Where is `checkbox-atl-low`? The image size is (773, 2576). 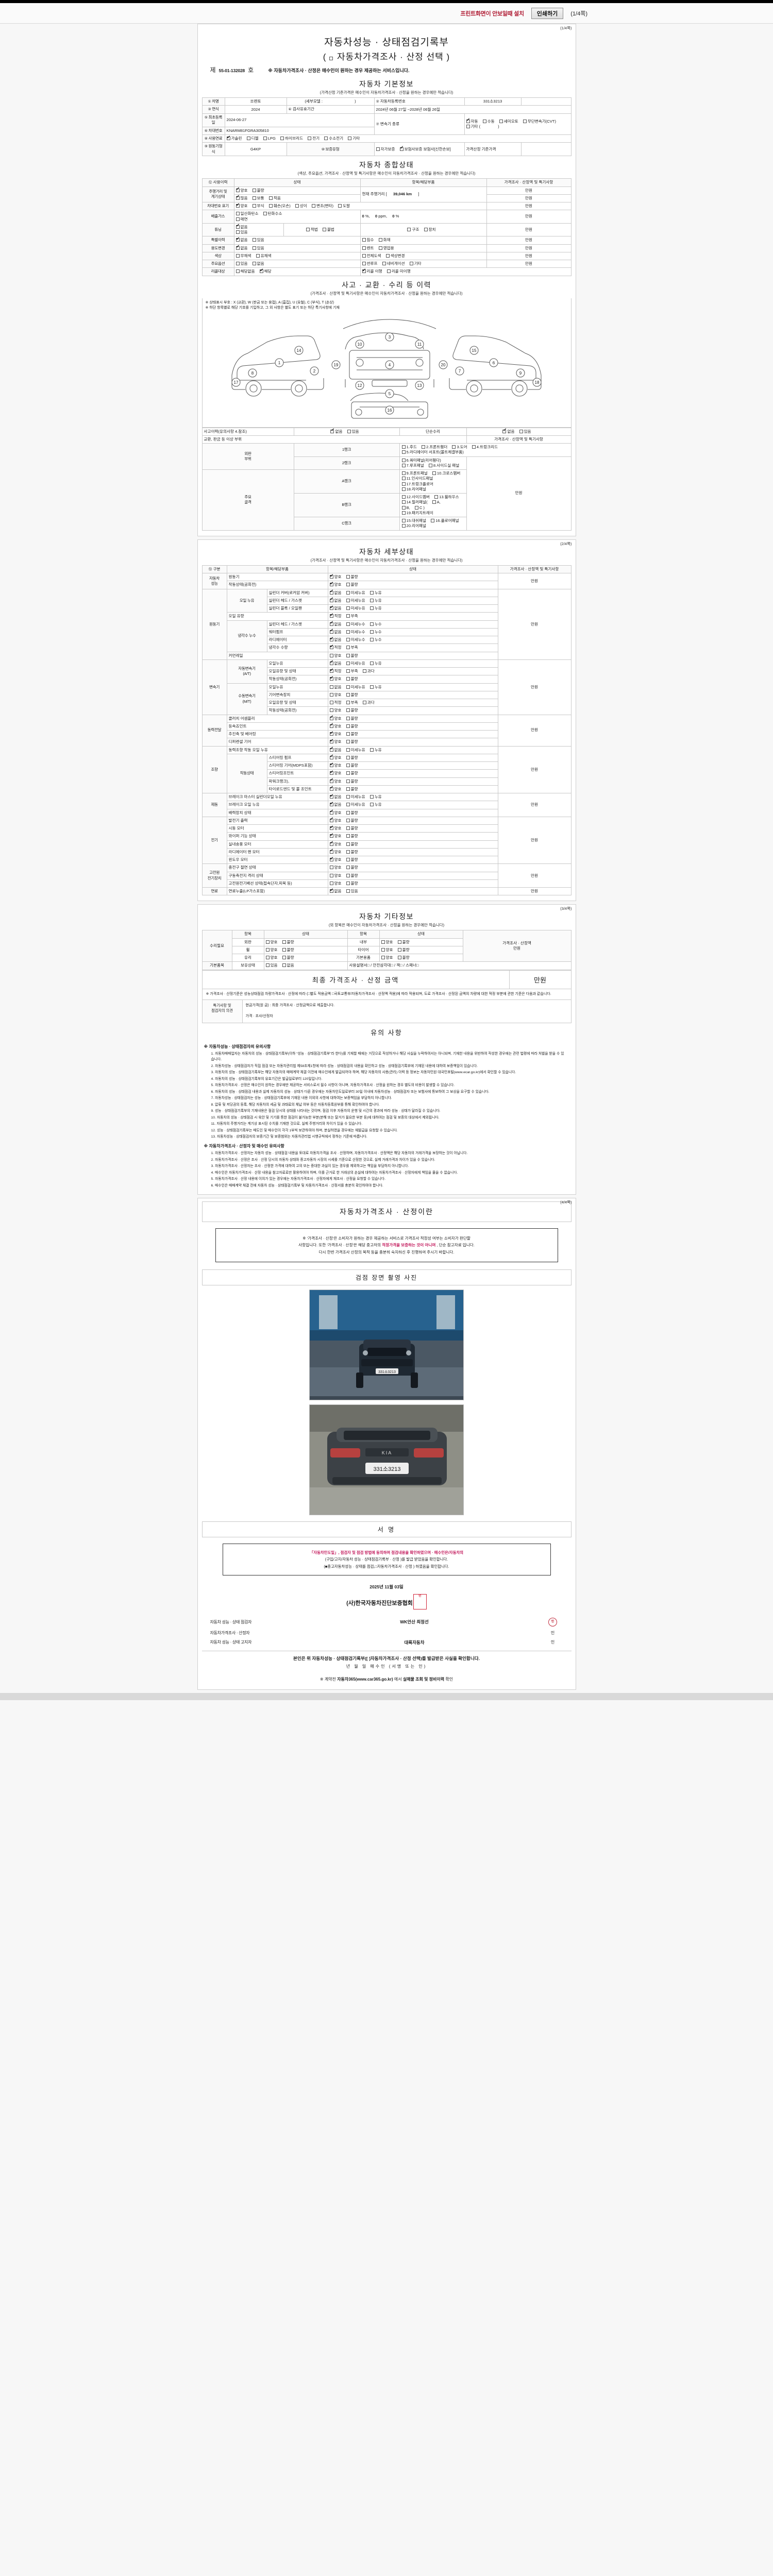
checkbox-atl-low is located at coordinates (348, 671).